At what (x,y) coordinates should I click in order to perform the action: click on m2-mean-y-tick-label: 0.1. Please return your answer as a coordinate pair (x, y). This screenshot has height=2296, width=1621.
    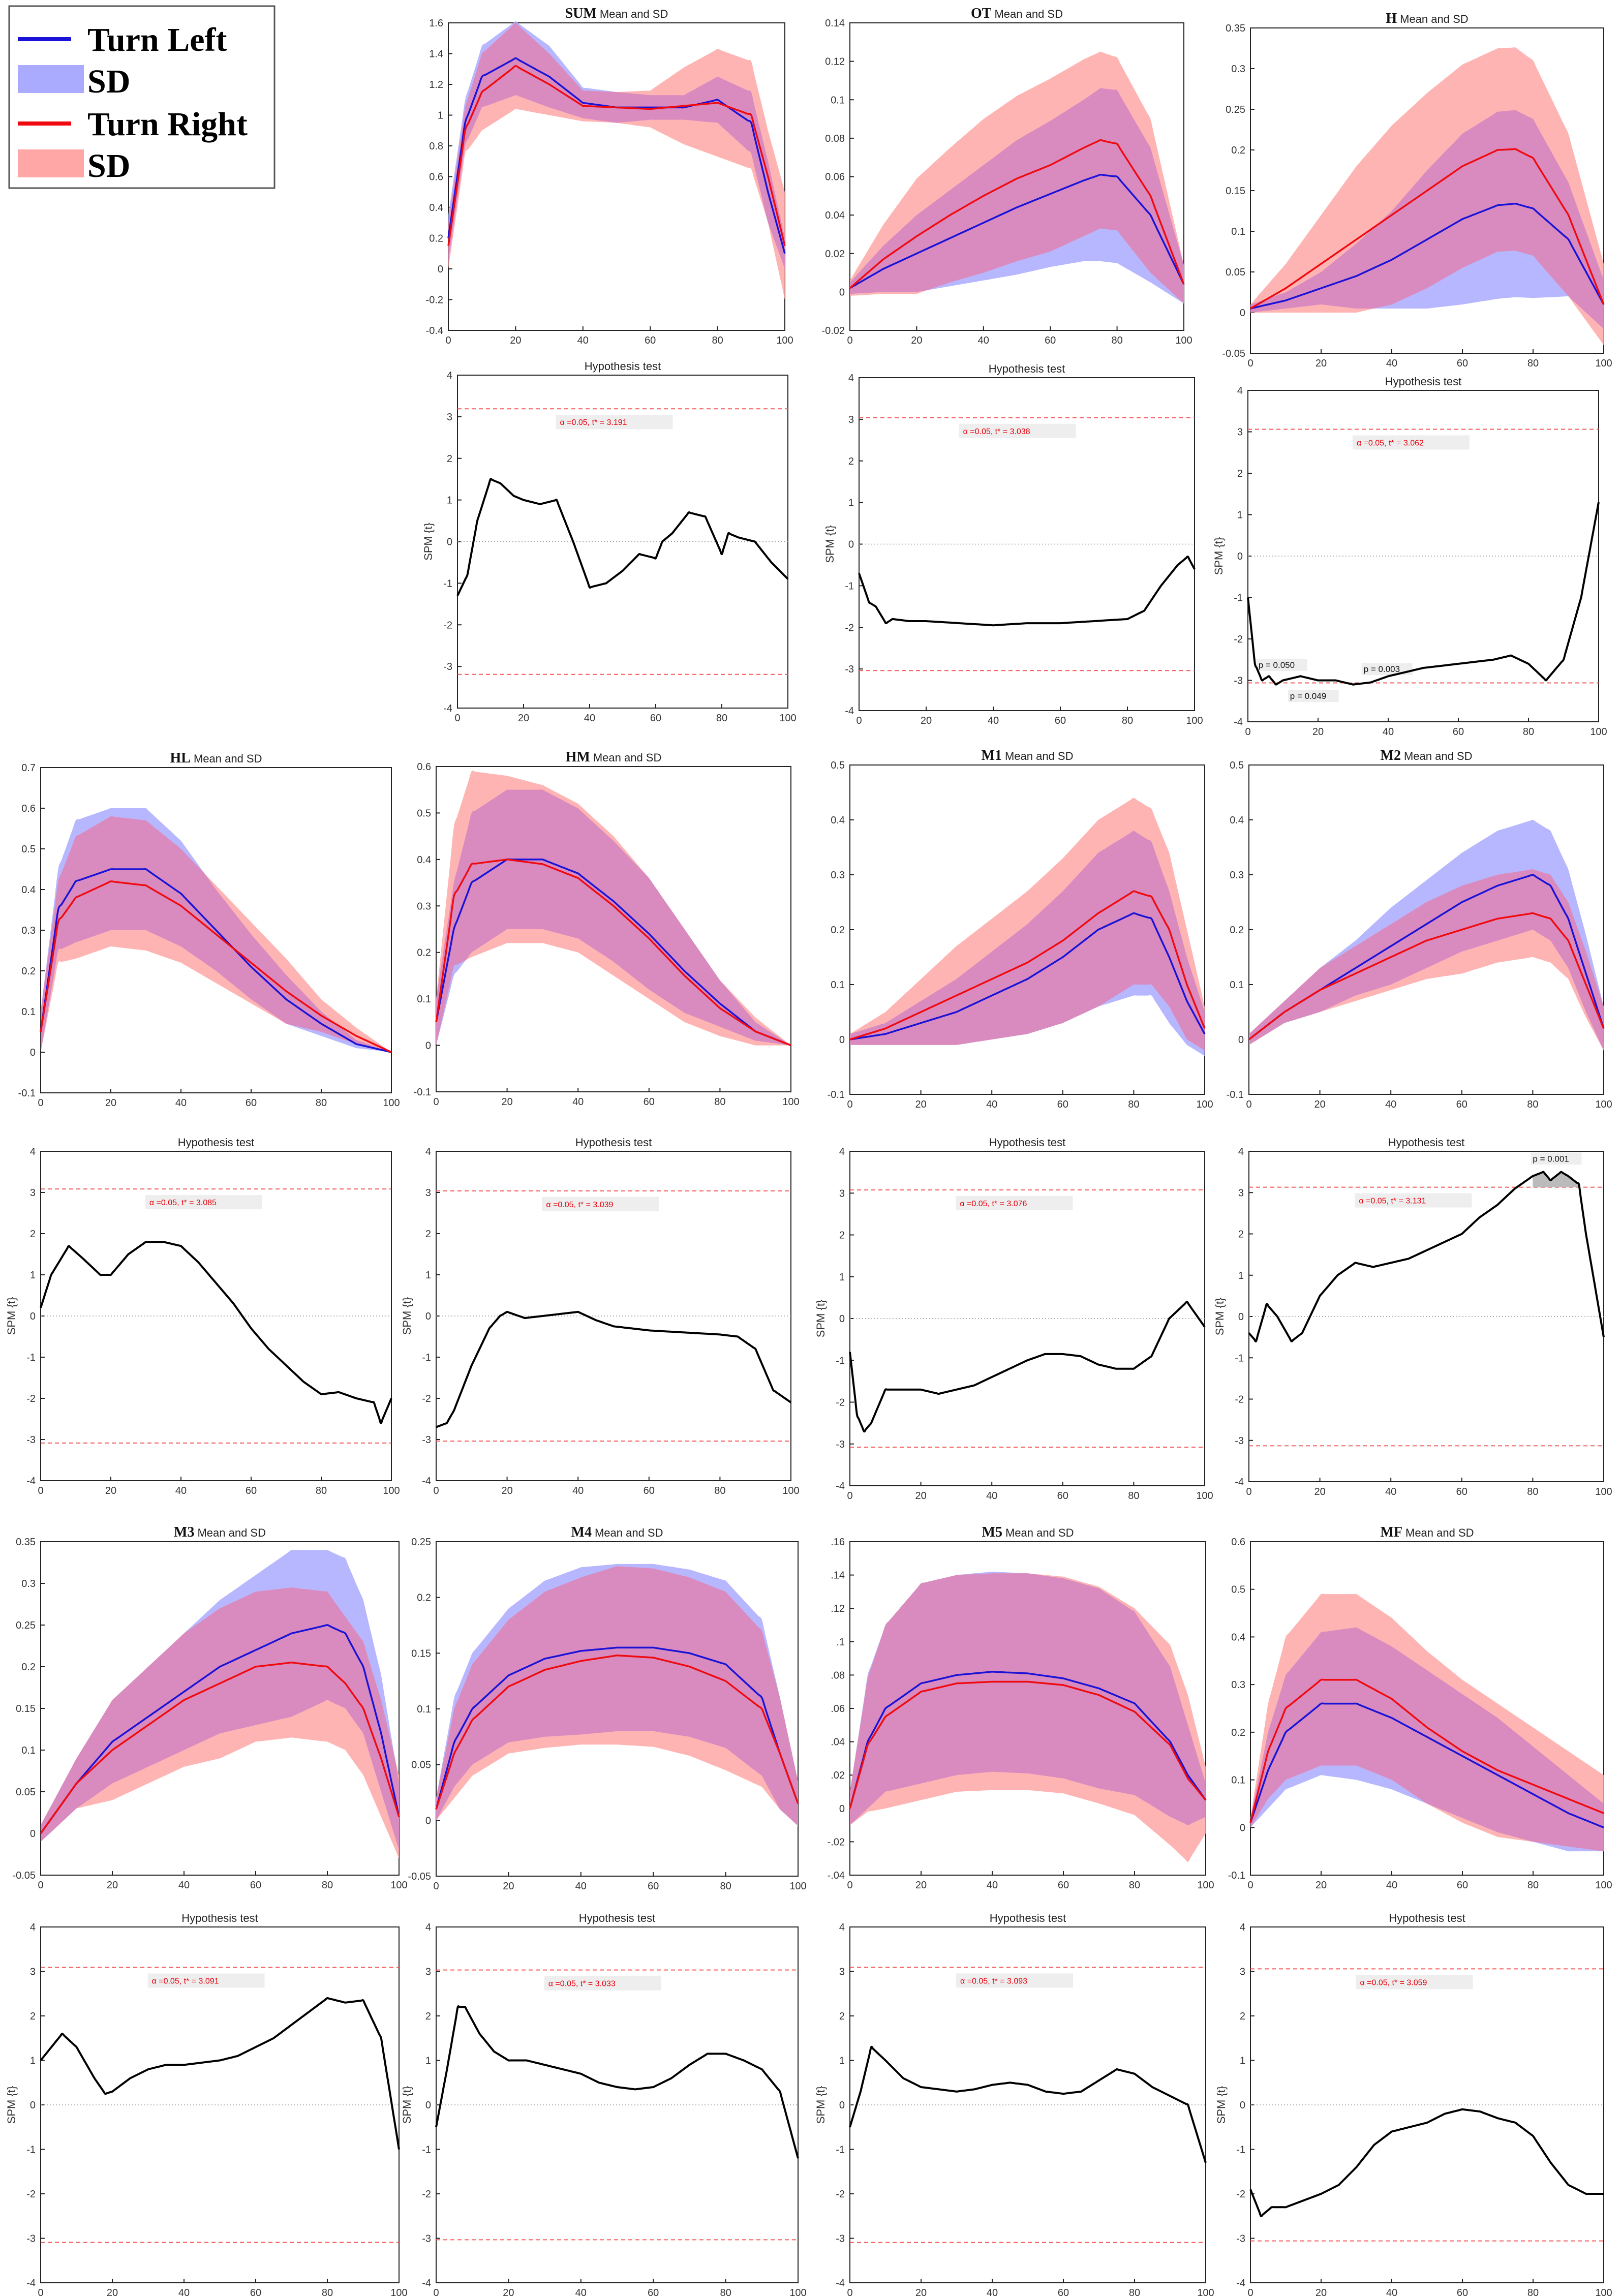
    Looking at the image, I should click on (1237, 985).